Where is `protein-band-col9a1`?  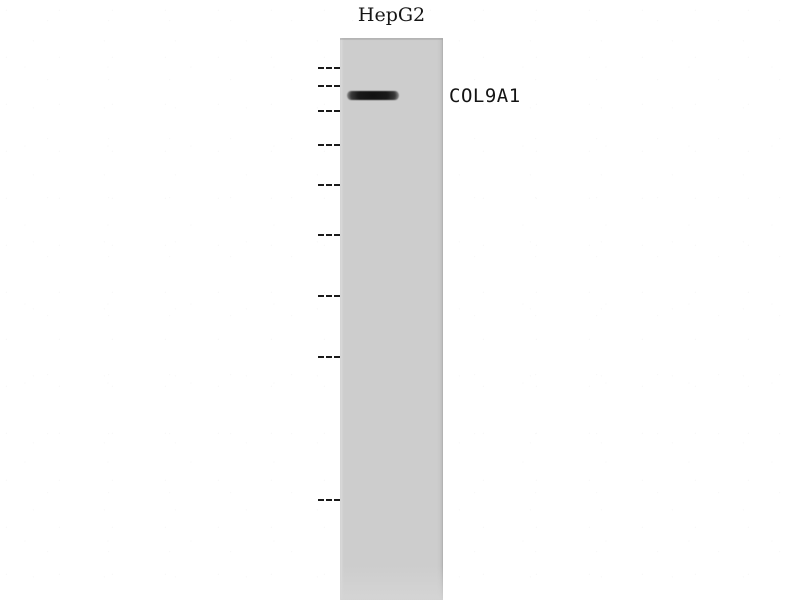
protein-band-col9a1 is located at coordinates (373, 95).